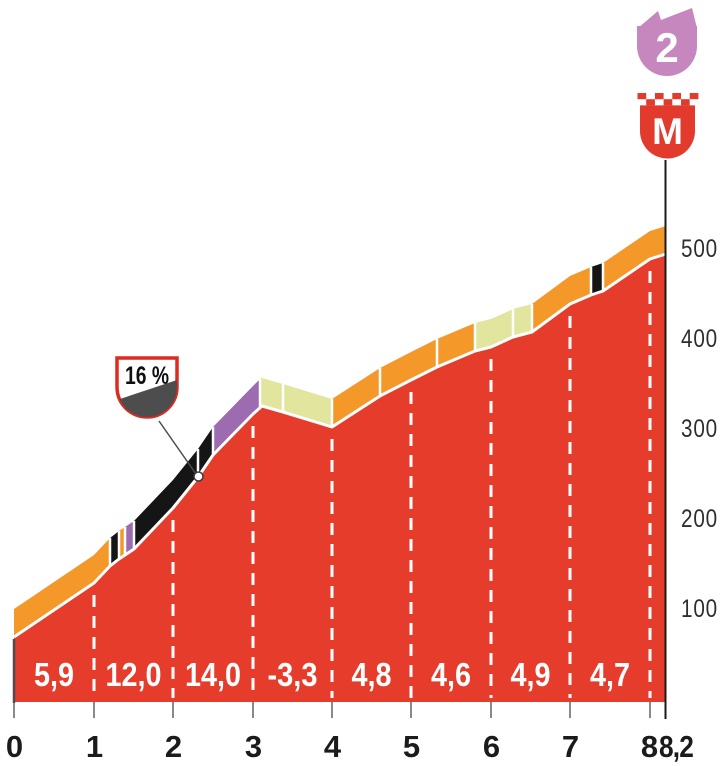  What do you see at coordinates (676, 746) in the screenshot?
I see `x-tick-label: 8,2` at bounding box center [676, 746].